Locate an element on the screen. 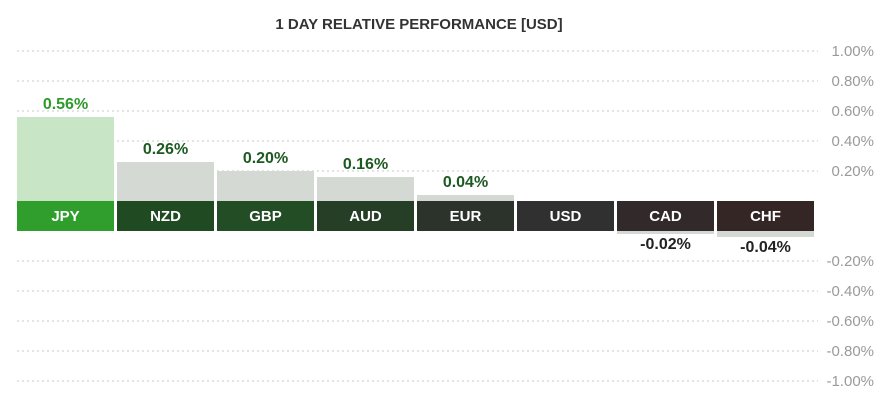  category-label: EUR is located at coordinates (466, 216).